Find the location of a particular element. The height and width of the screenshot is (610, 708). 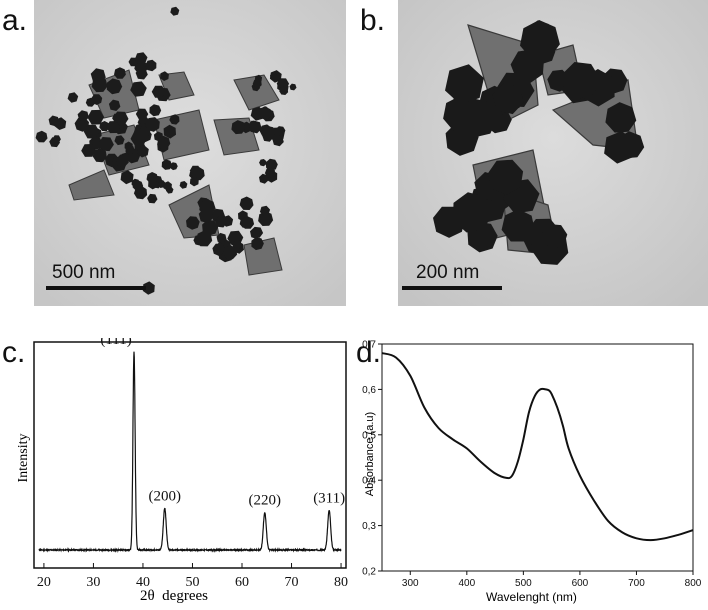

xrd-pattern-line is located at coordinates (190, 452).